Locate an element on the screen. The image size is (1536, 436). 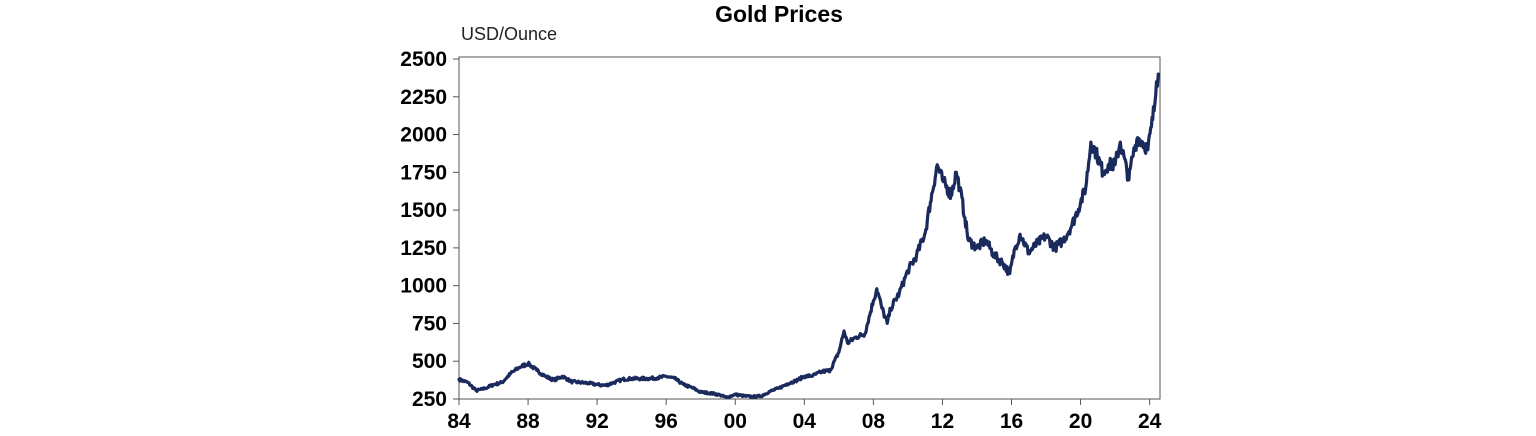
y-axis: 250 500 750 1000 1250 1500 1750 2000 2250 2500 is located at coordinates (429, 229).